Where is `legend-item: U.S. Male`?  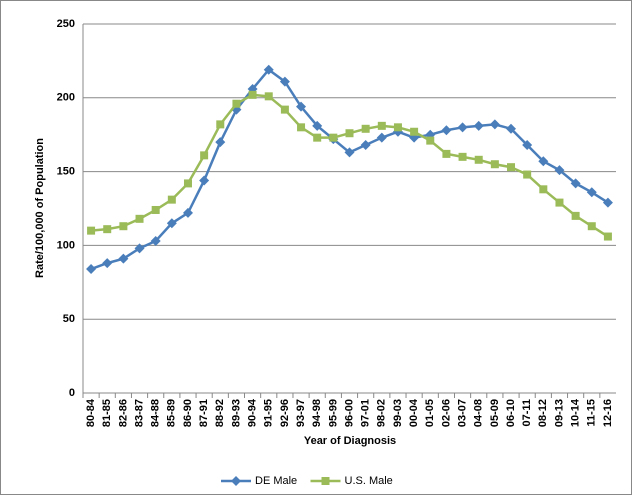
legend-item: U.S. Male is located at coordinates (351, 481).